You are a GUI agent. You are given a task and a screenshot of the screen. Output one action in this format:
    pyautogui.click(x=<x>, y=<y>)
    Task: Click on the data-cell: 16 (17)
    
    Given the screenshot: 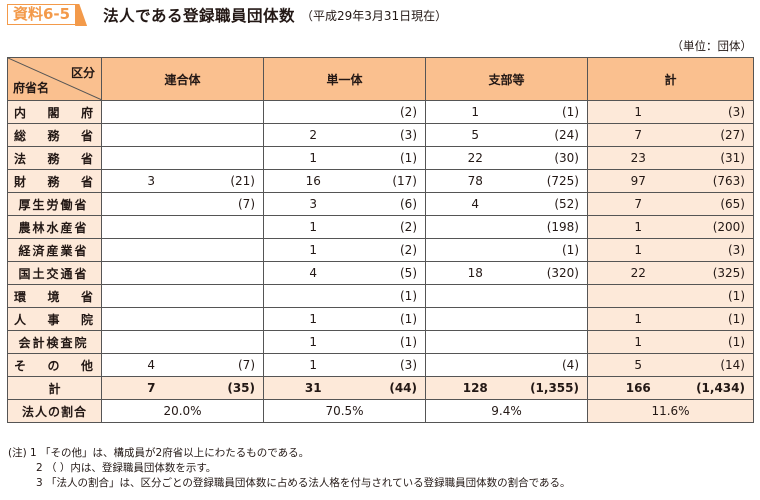 What is the action you would take?
    pyautogui.click(x=344, y=181)
    